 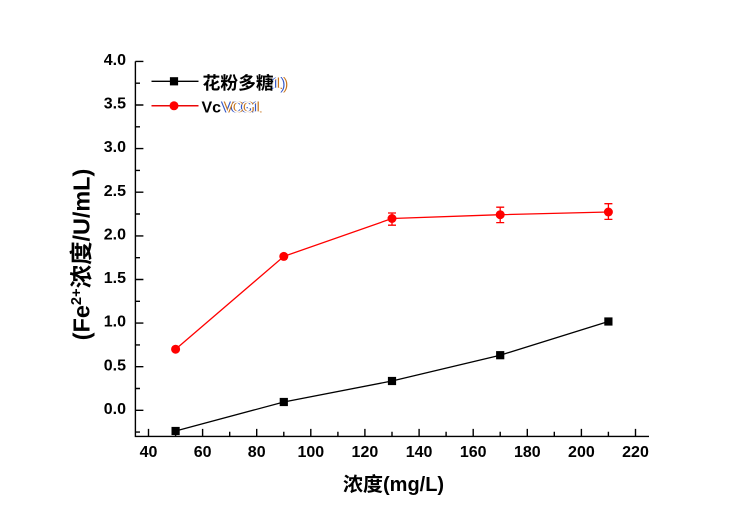 What do you see at coordinates (115, 235) in the screenshot?
I see `svg-text: 2.0` at bounding box center [115, 235].